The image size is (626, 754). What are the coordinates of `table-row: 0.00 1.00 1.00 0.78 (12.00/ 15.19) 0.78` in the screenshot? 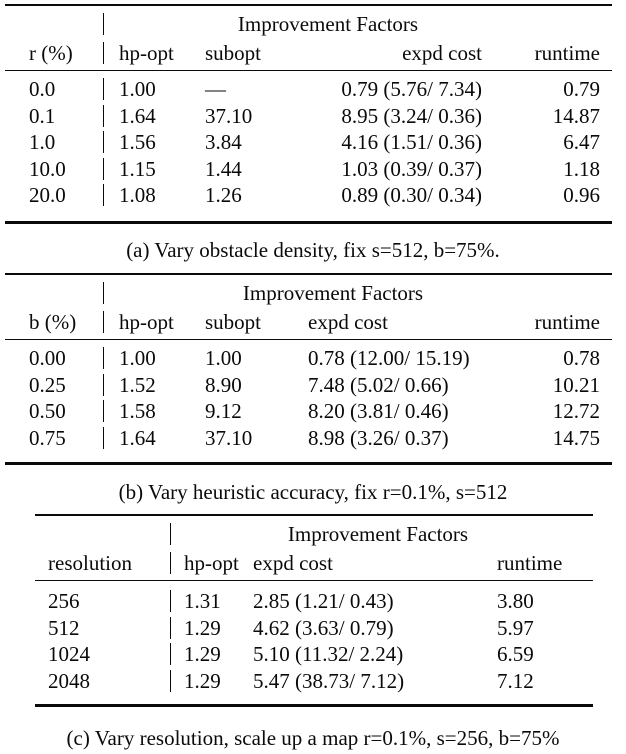 It's located at (308, 358).